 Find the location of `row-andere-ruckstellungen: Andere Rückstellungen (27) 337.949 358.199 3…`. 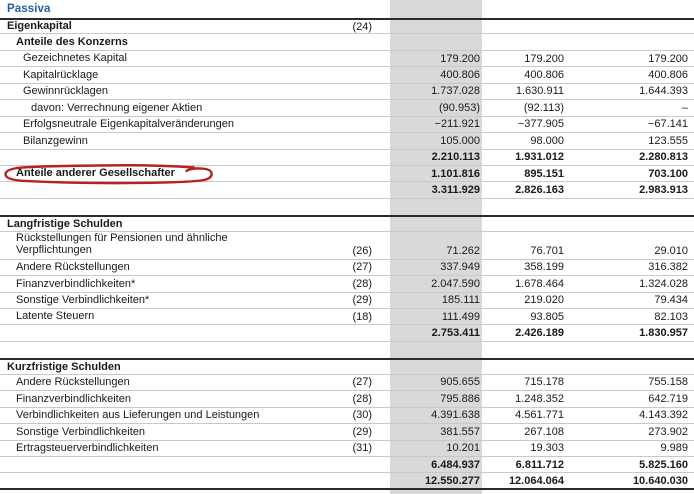

row-andere-ruckstellungen: Andere Rückstellungen (27) 337.949 358.199 3… is located at coordinates (347, 268).